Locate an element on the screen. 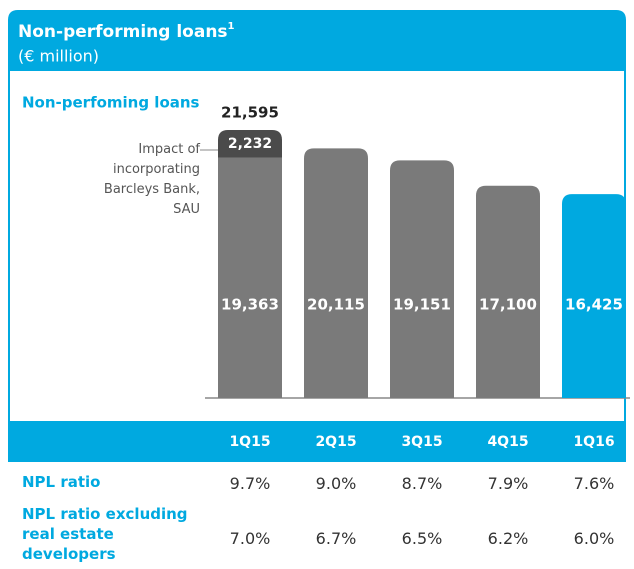 This screenshot has width=634, height=569. cell-value: 7.0% is located at coordinates (250, 538).